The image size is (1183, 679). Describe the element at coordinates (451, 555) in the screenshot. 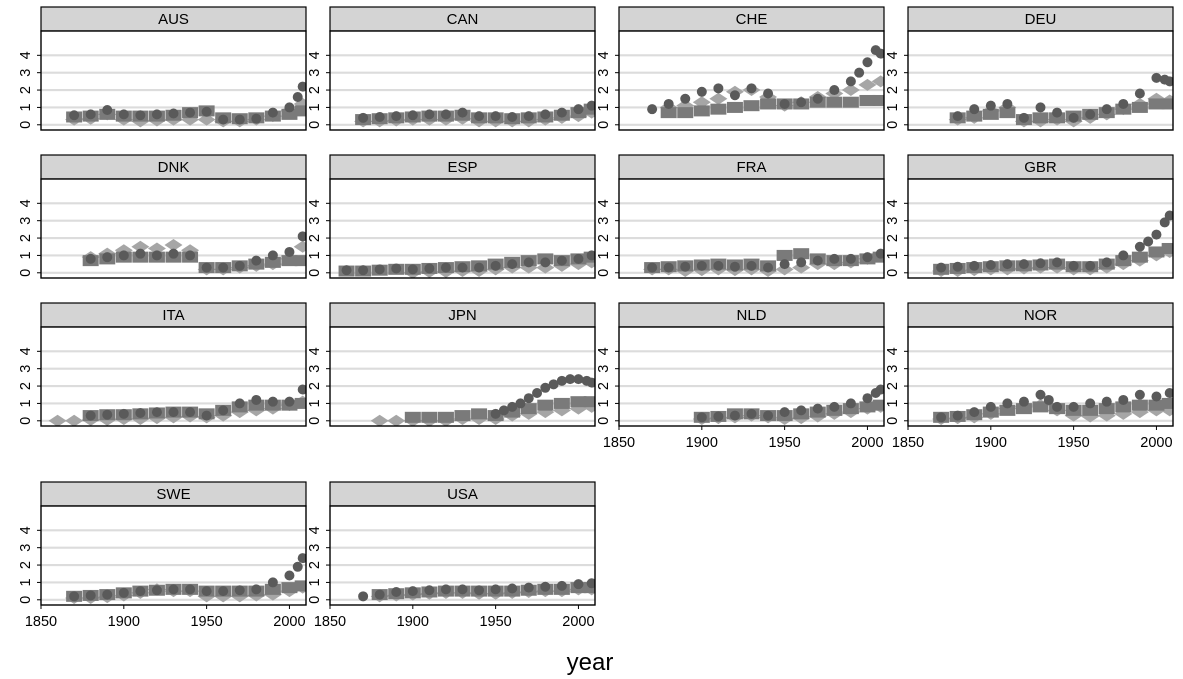

I see `panel-usa: USA 0 1 2 3 4 1850 1900 1950 2000` at that location.